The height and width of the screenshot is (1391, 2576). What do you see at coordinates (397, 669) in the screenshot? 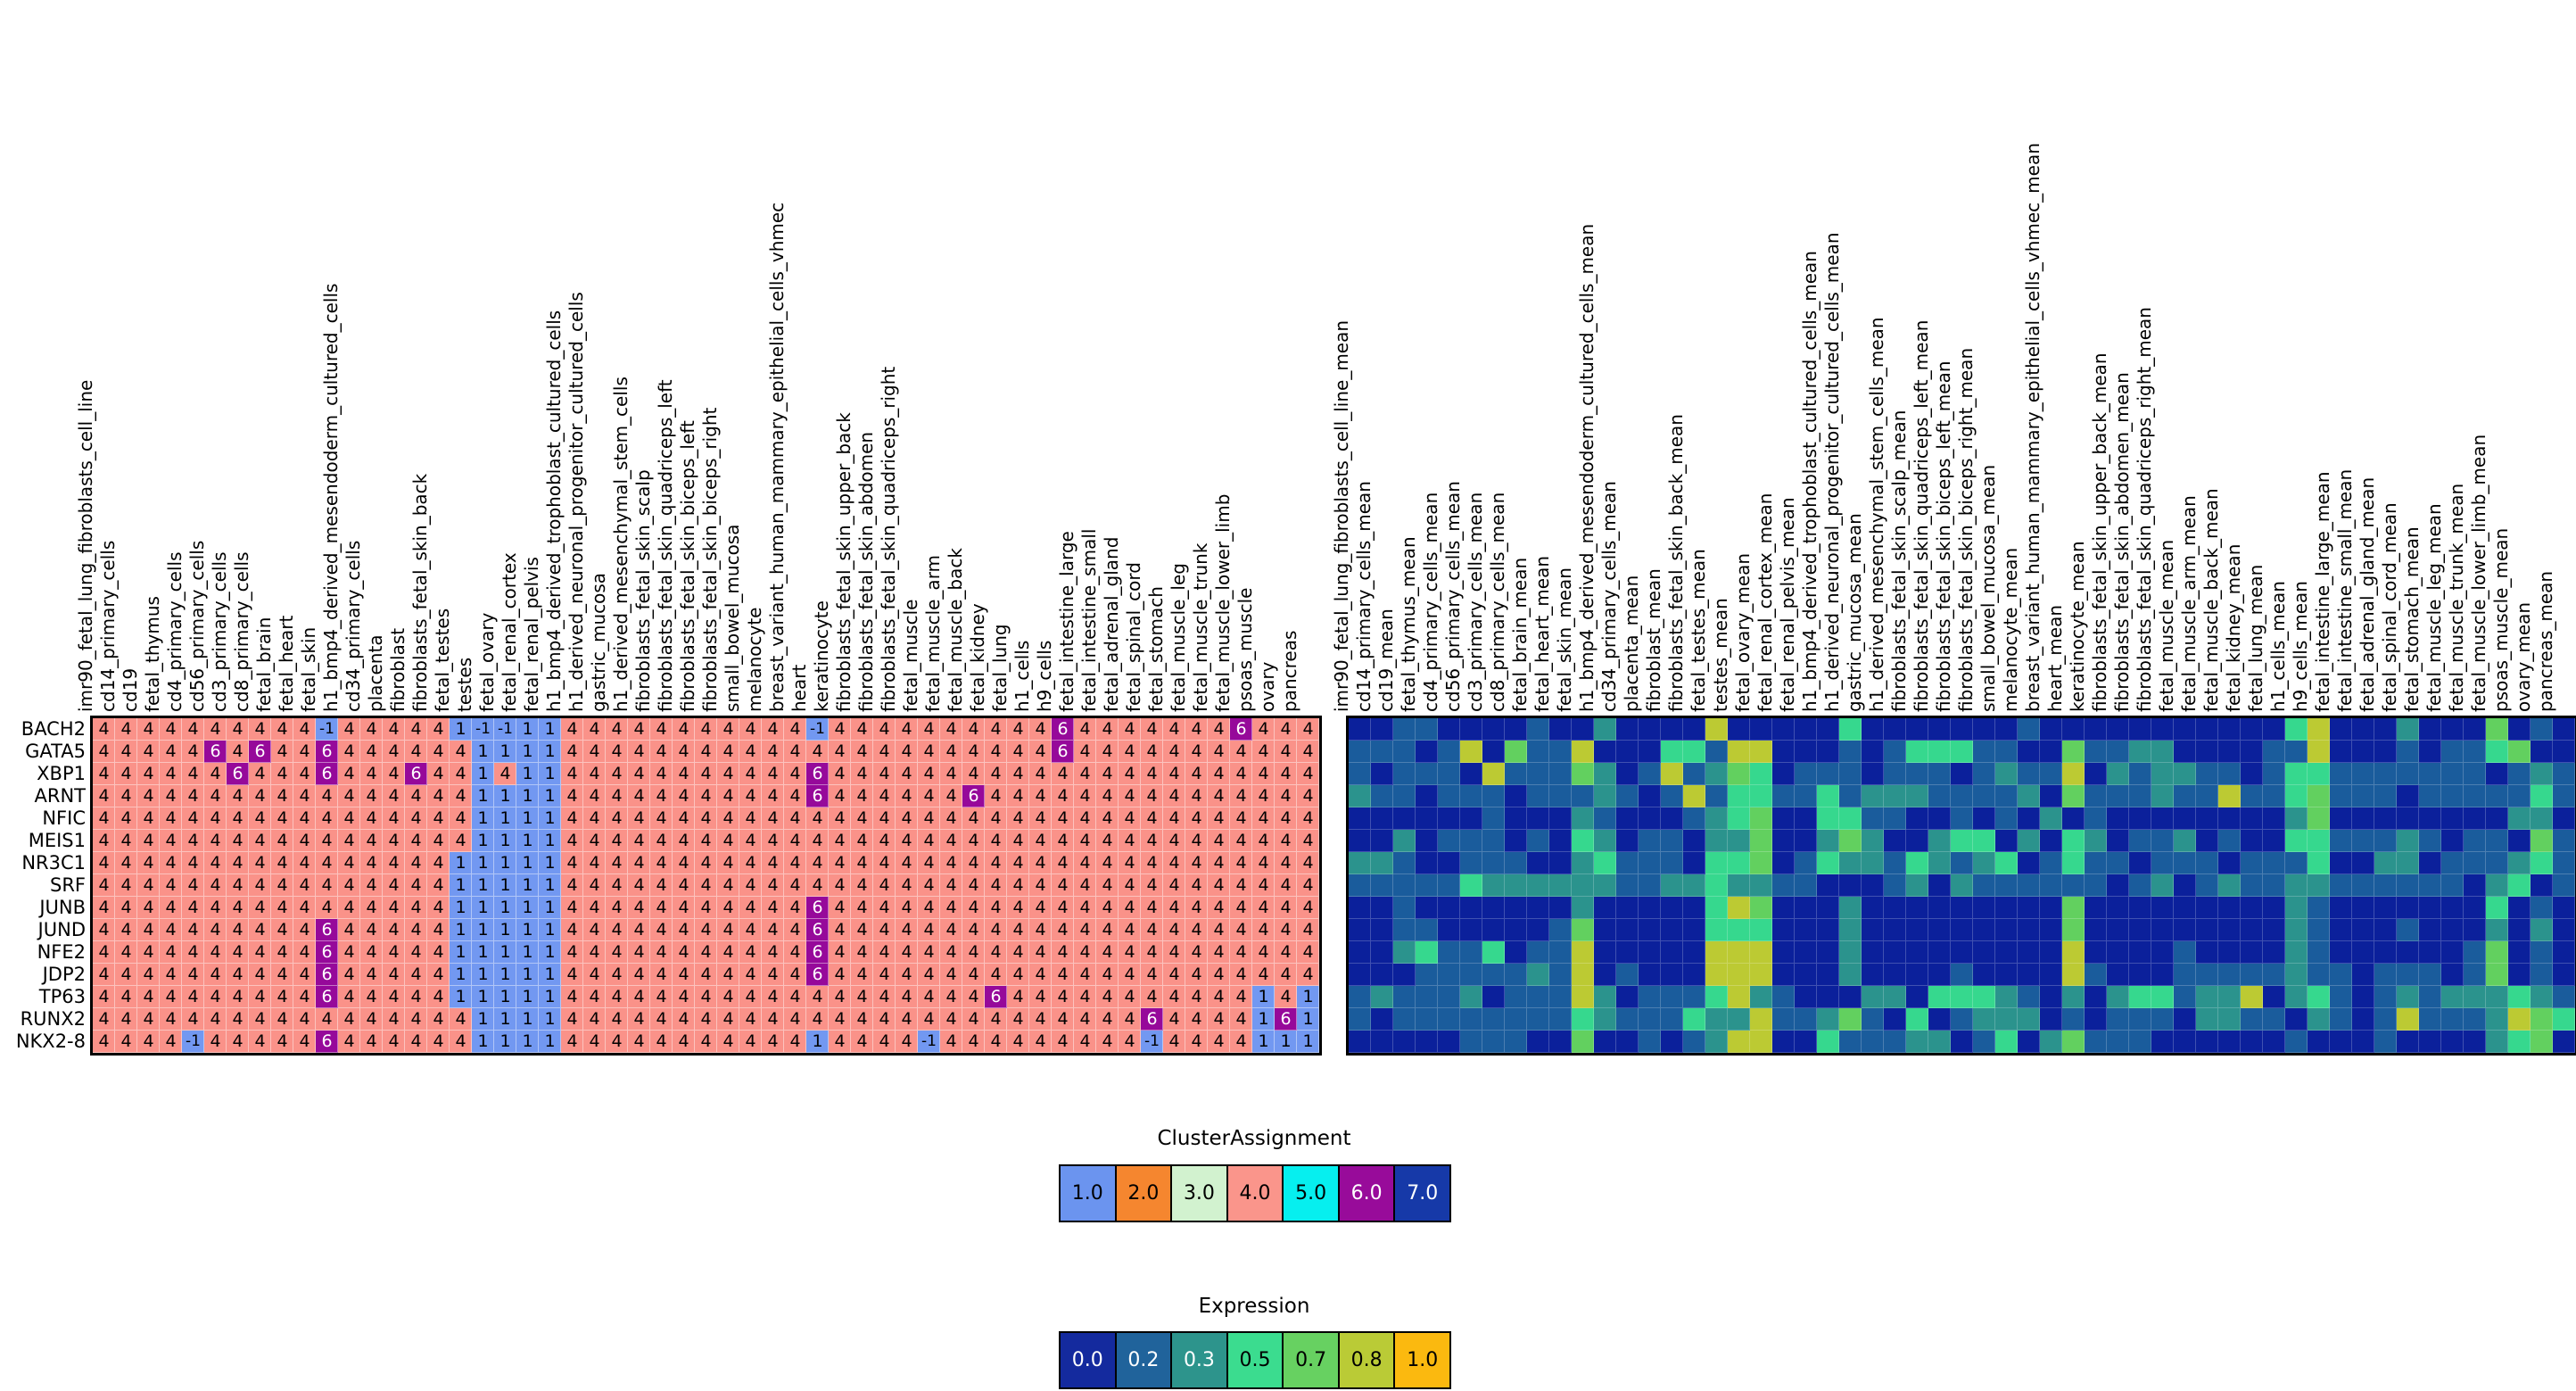
I see `tissue-column-label: fibroblast` at bounding box center [397, 669].